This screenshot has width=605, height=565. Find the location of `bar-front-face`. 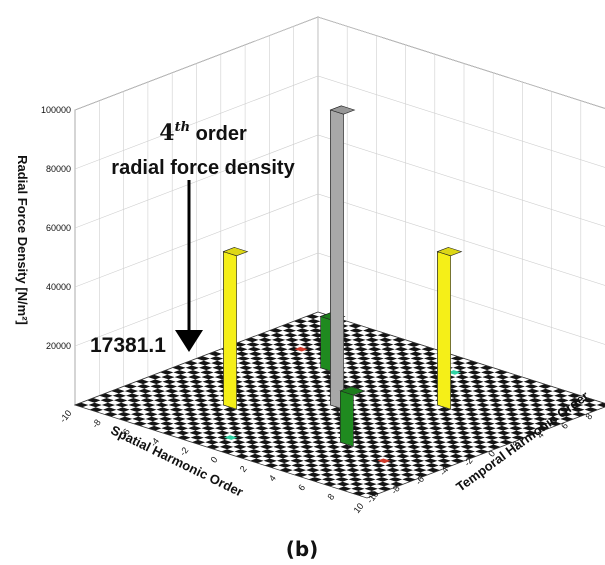

bar-front-face is located at coordinates (346, 418).